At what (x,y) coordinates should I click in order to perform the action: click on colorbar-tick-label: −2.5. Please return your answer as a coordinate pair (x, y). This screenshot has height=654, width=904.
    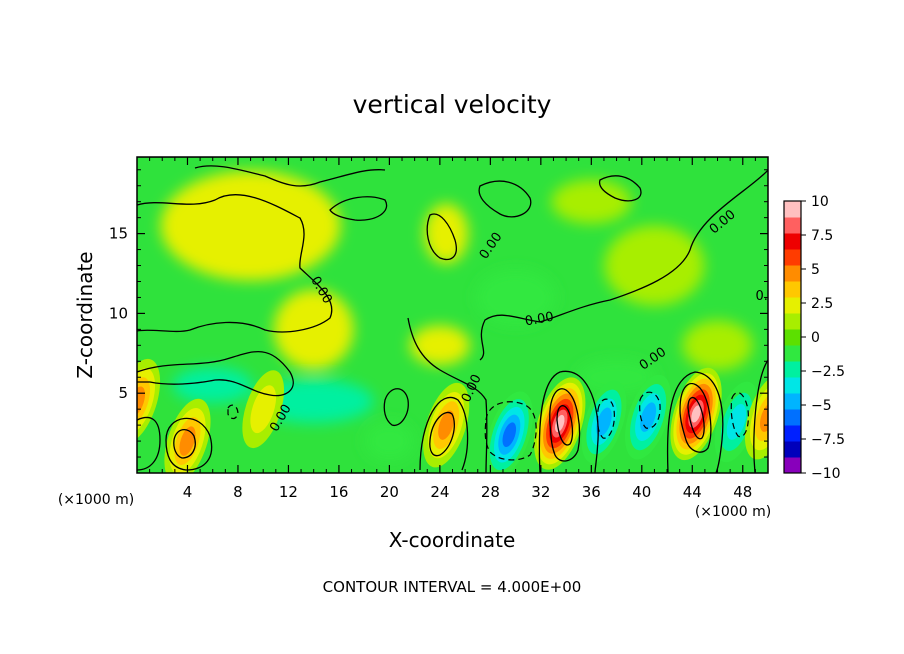
    Looking at the image, I should click on (828, 372).